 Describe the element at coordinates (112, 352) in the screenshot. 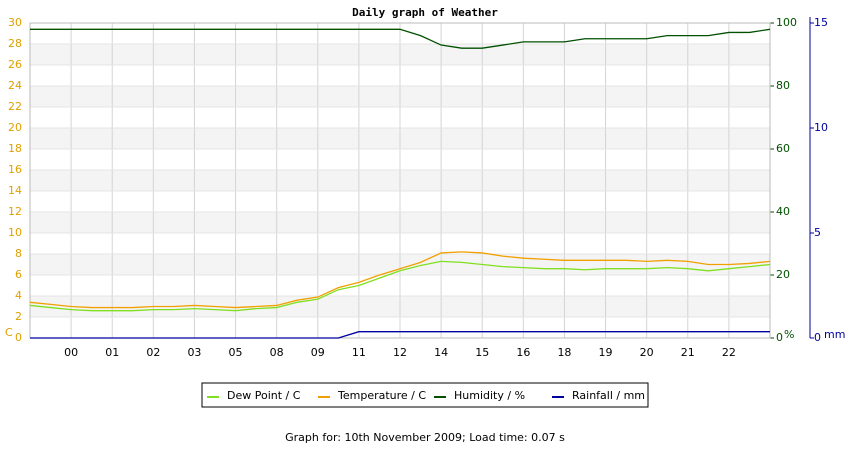

I see `x-tick-label: 01` at that location.